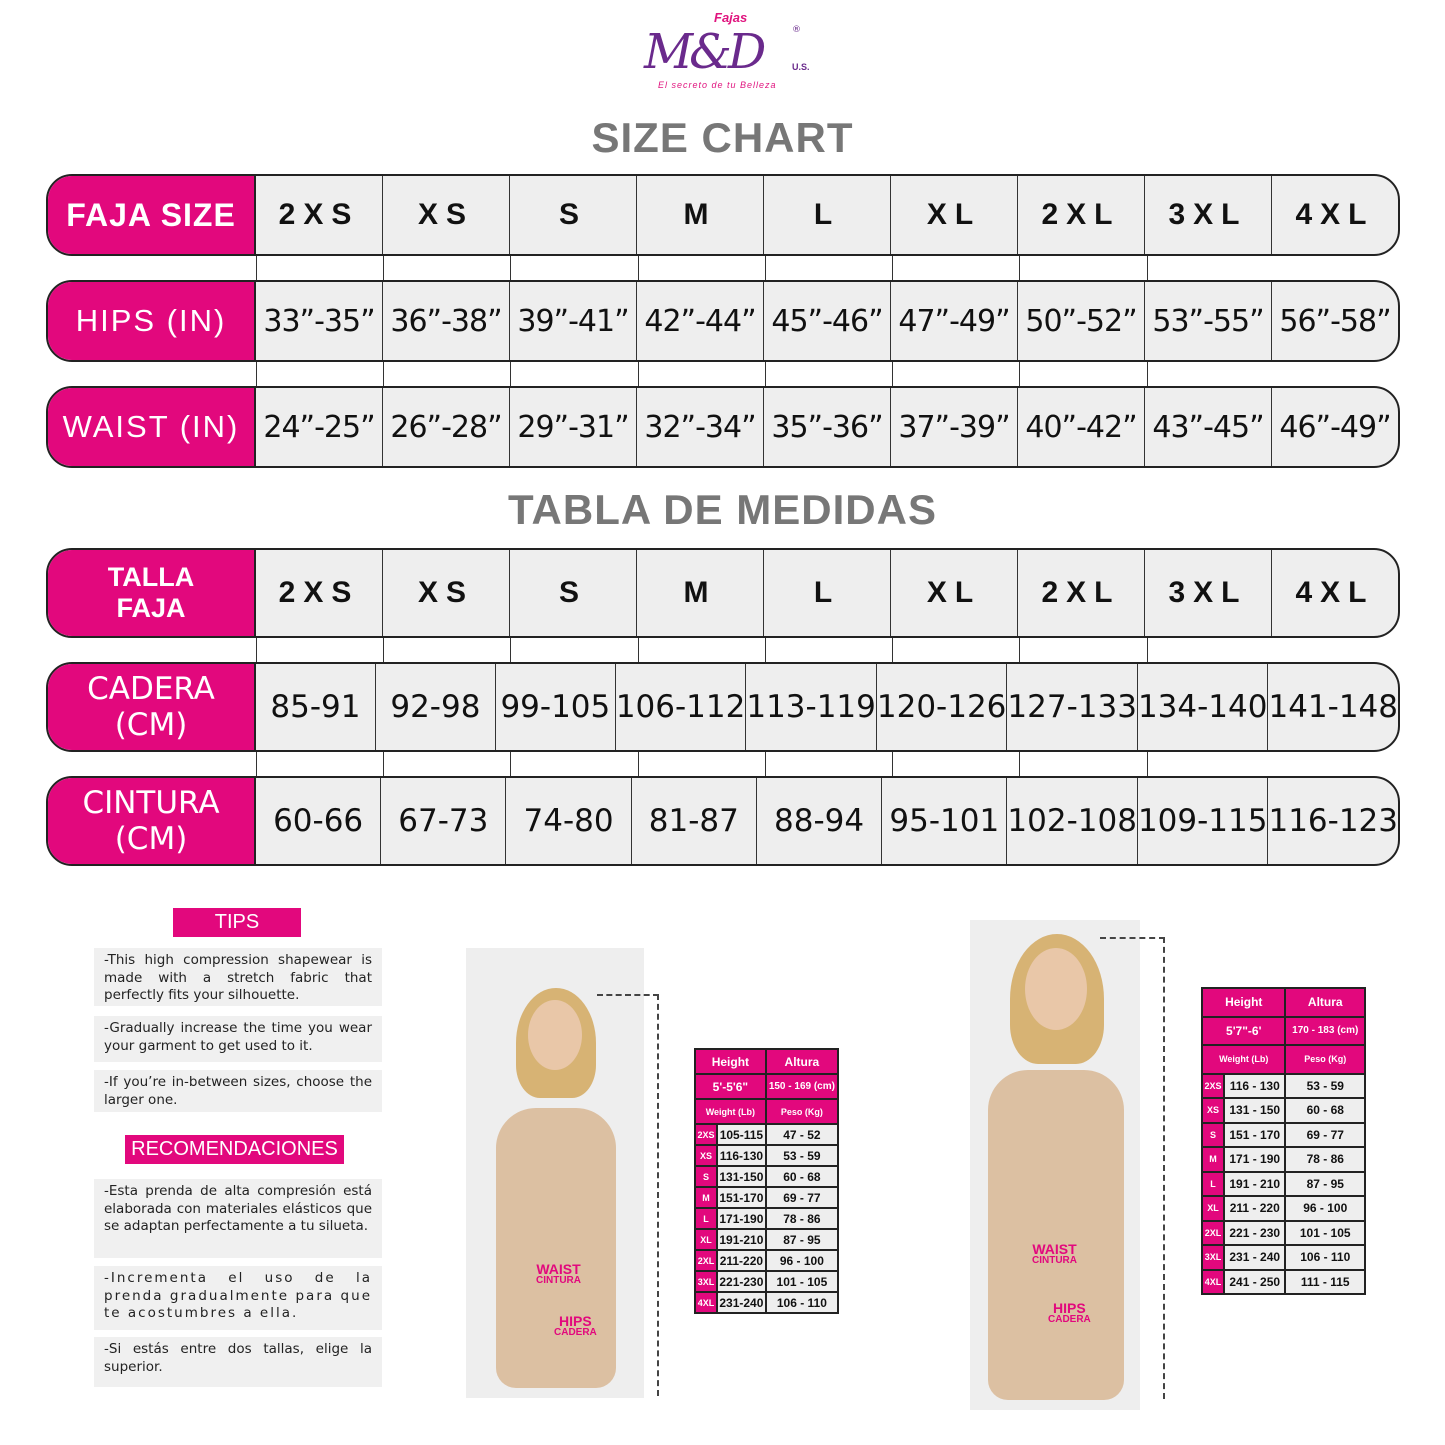 The height and width of the screenshot is (1445, 1445). Describe the element at coordinates (700, 427) in the screenshot. I see `size-cell: 32”-34”` at that location.